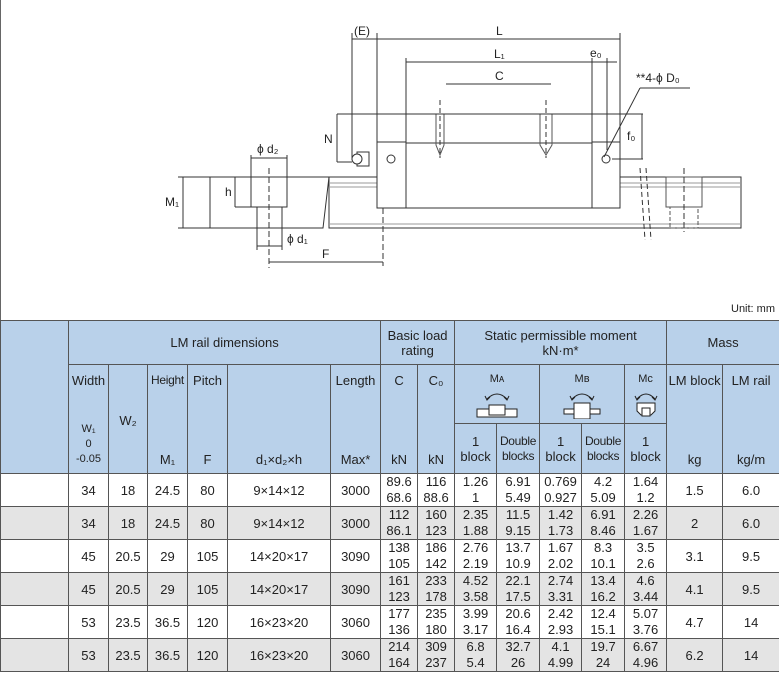 The height and width of the screenshot is (680, 779). I want to click on moment-header: Static permissible moment kN·m*, so click(561, 342).